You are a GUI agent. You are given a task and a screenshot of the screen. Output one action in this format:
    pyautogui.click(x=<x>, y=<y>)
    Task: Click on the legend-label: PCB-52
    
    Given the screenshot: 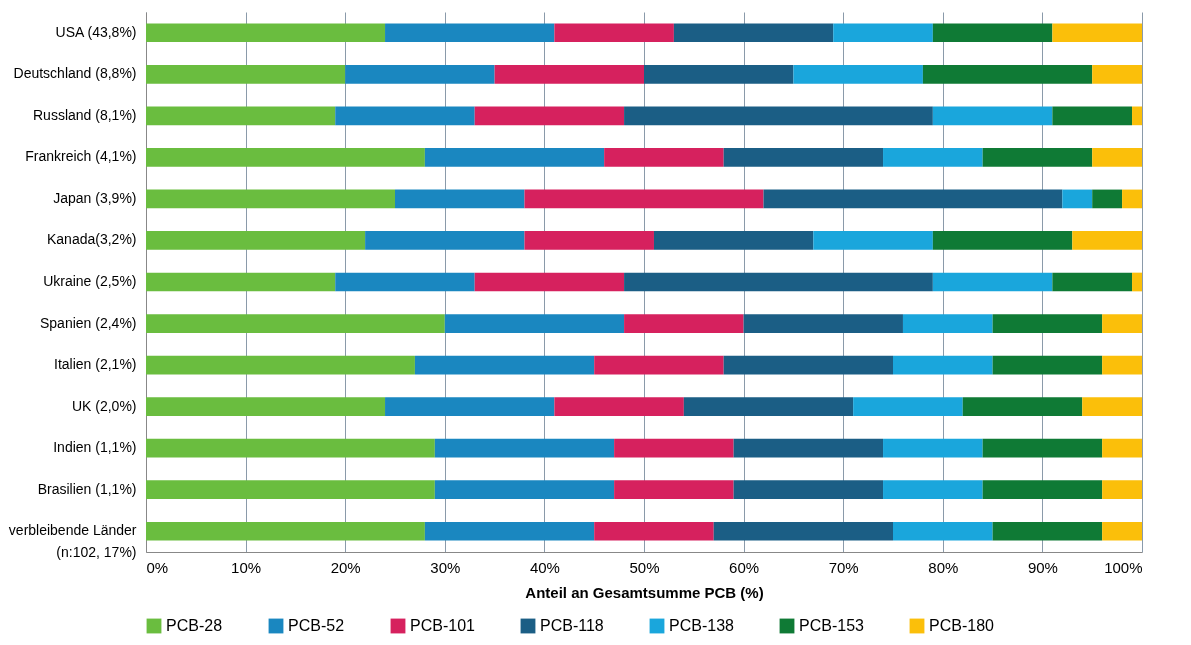 What is the action you would take?
    pyautogui.click(x=316, y=625)
    